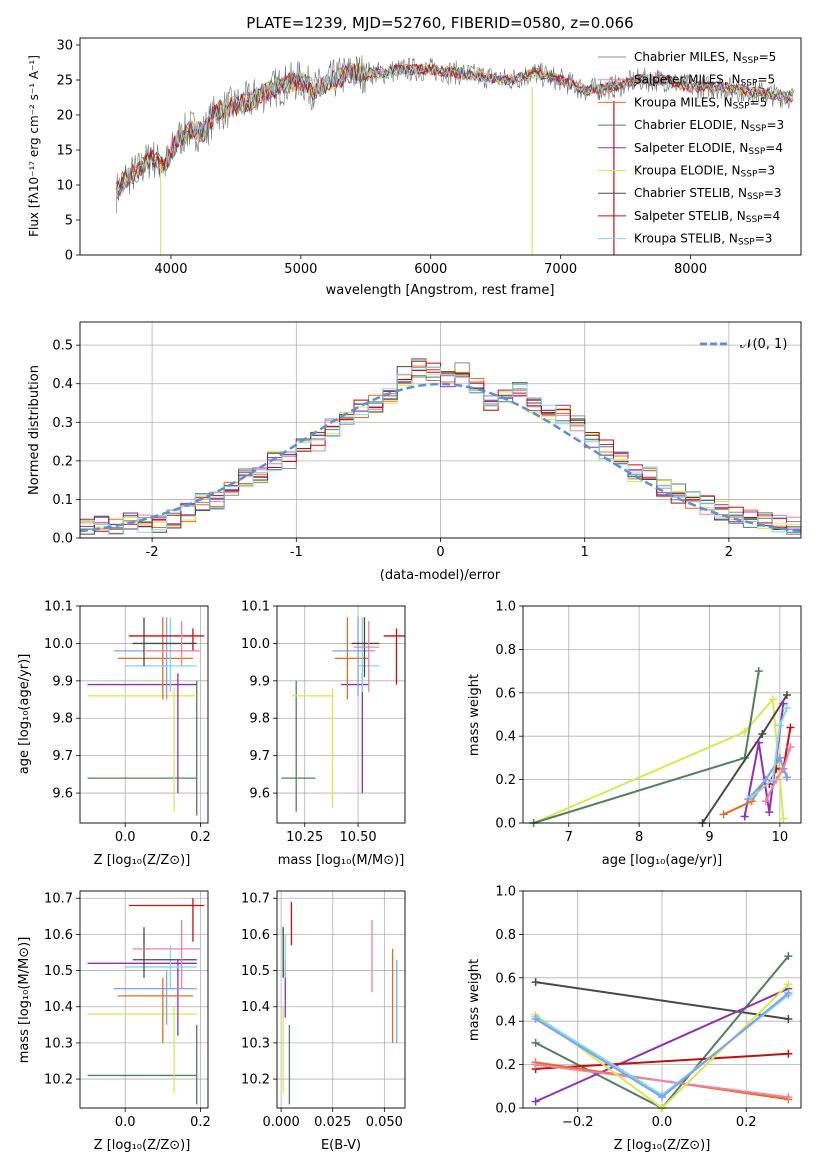  Describe the element at coordinates (560, 269) in the screenshot. I see `x-tick-label: 7000` at that location.